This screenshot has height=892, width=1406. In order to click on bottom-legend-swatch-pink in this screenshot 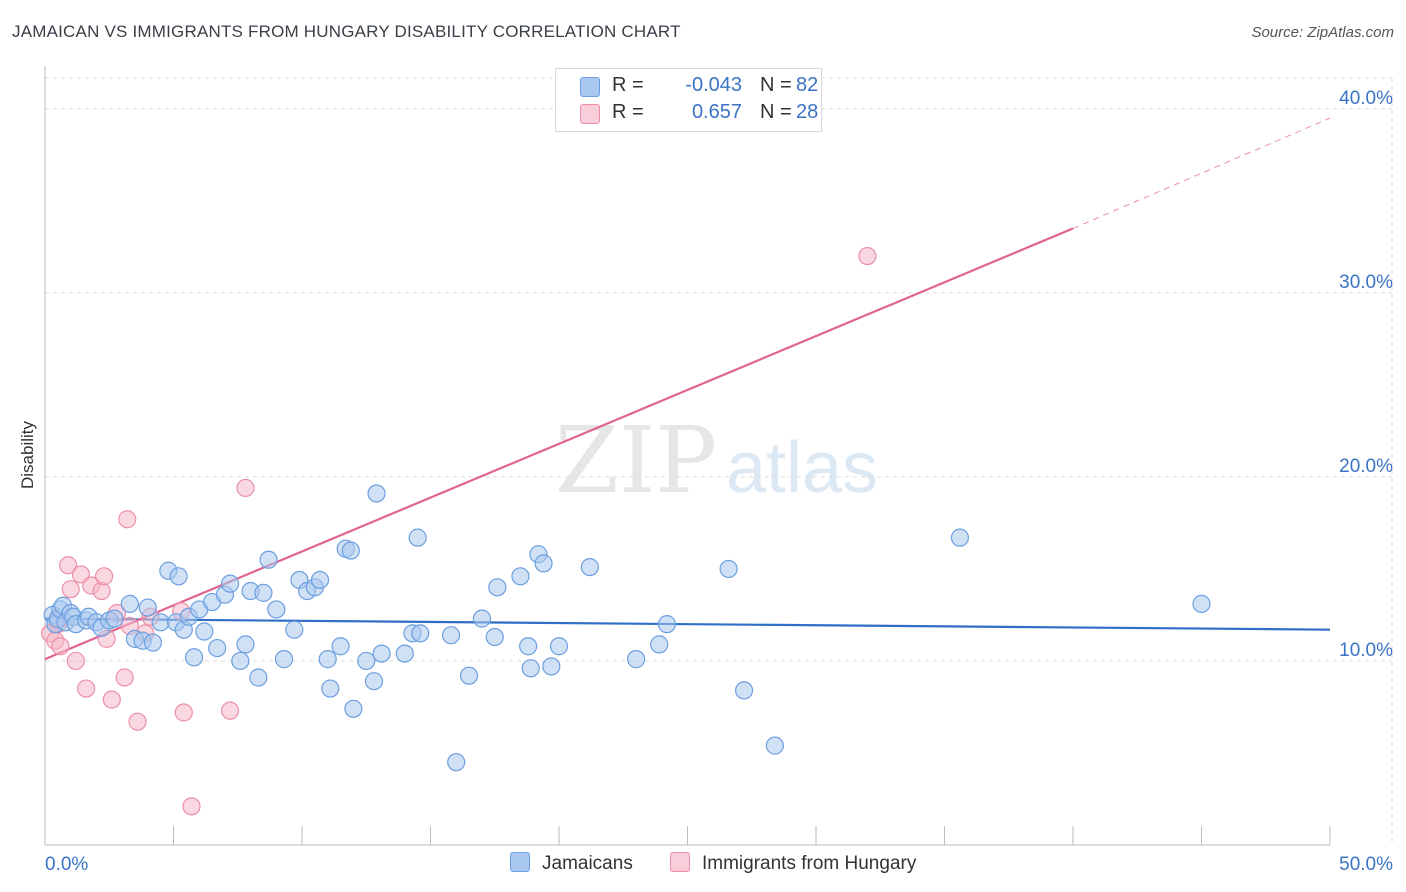, I will do `click(680, 862)`.